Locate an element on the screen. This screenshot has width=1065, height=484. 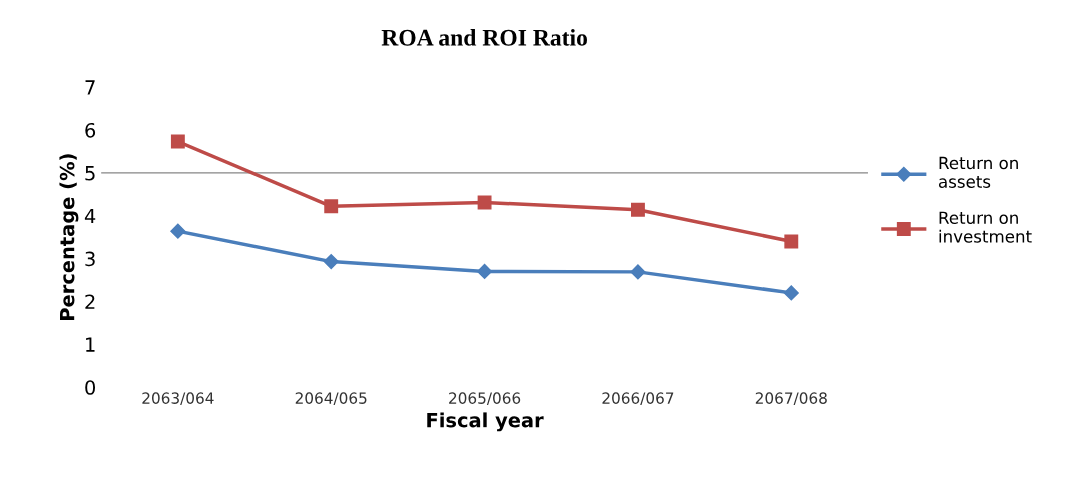
y-axis-title: Percentage (%) is located at coordinates (69, 237).